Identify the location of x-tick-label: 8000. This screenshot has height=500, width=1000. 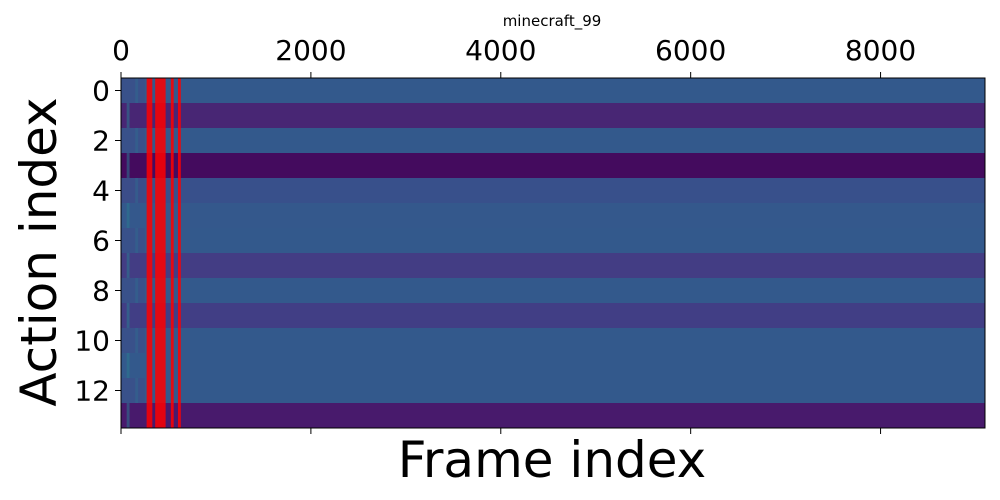
(880, 50).